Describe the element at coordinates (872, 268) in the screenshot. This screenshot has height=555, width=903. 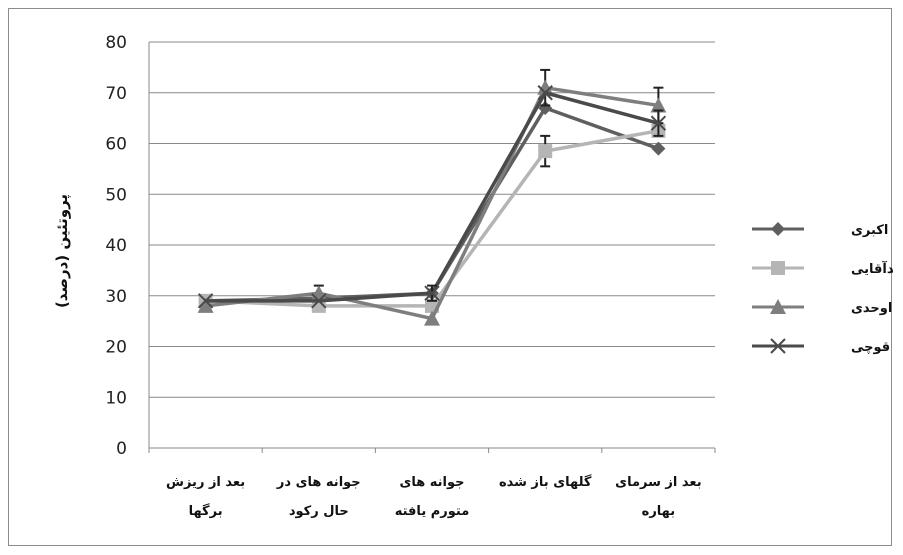
I see `legend-label: احمدآقایی` at that location.